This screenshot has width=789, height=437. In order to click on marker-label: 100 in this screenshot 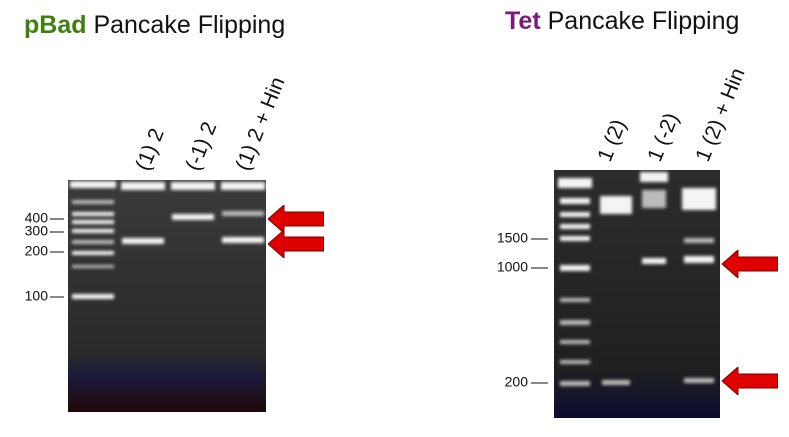, I will do `click(37, 296)`.